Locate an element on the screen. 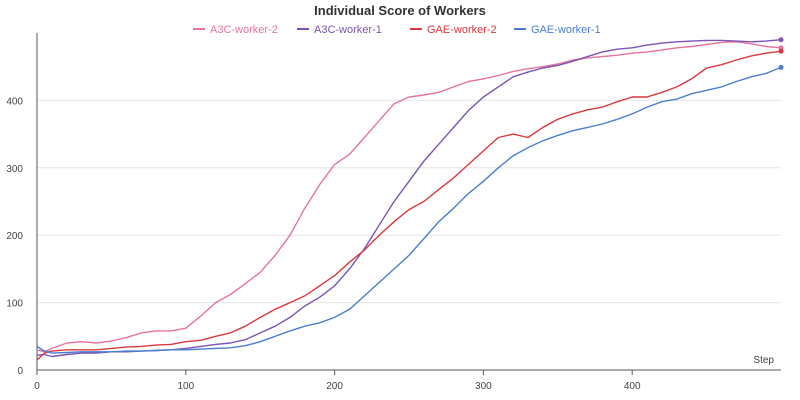  y-tick-label: 300 is located at coordinates (14, 169).